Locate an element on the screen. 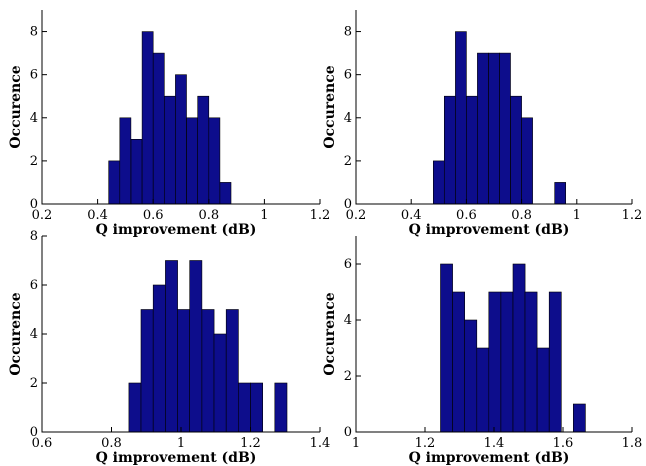 The width and height of the screenshot is (646, 466). x-tick-label: 1.6 is located at coordinates (563, 443).